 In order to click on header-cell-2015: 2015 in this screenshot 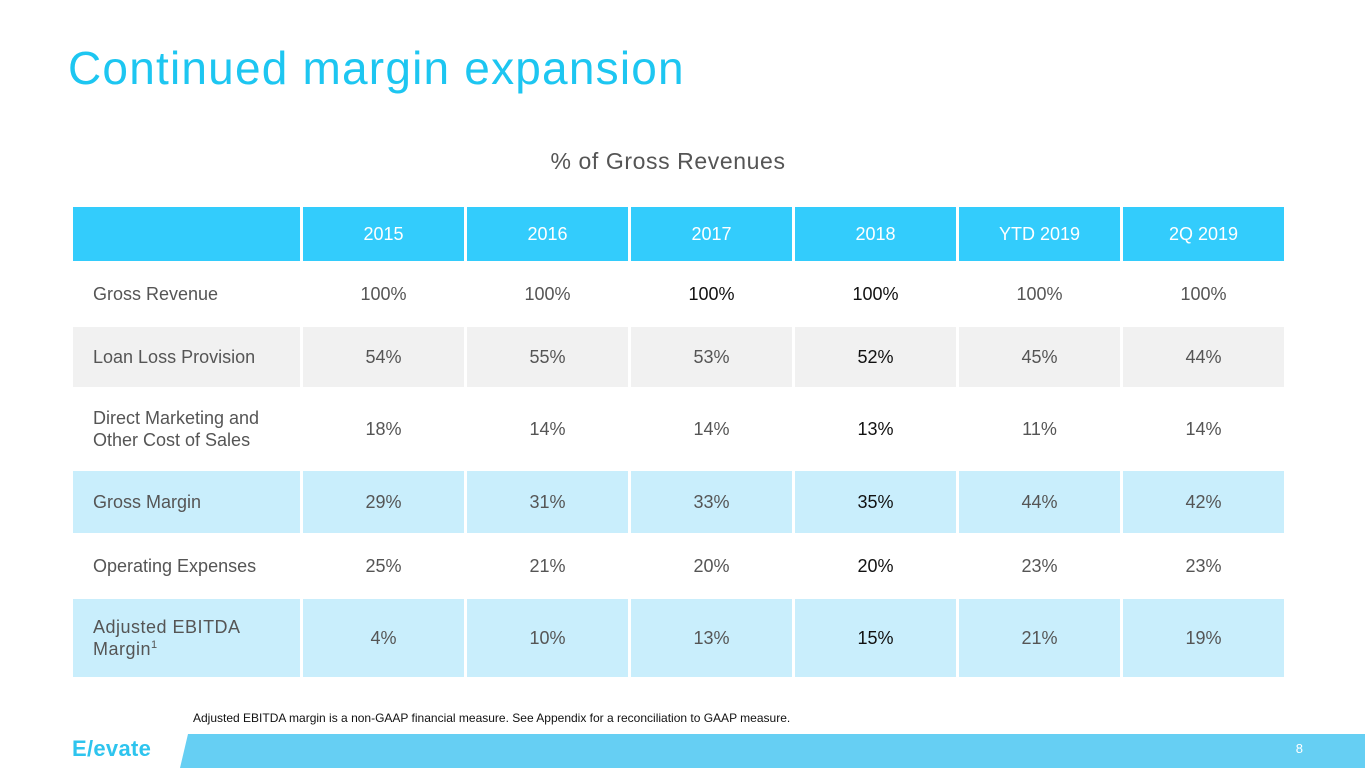, I will do `click(383, 234)`.